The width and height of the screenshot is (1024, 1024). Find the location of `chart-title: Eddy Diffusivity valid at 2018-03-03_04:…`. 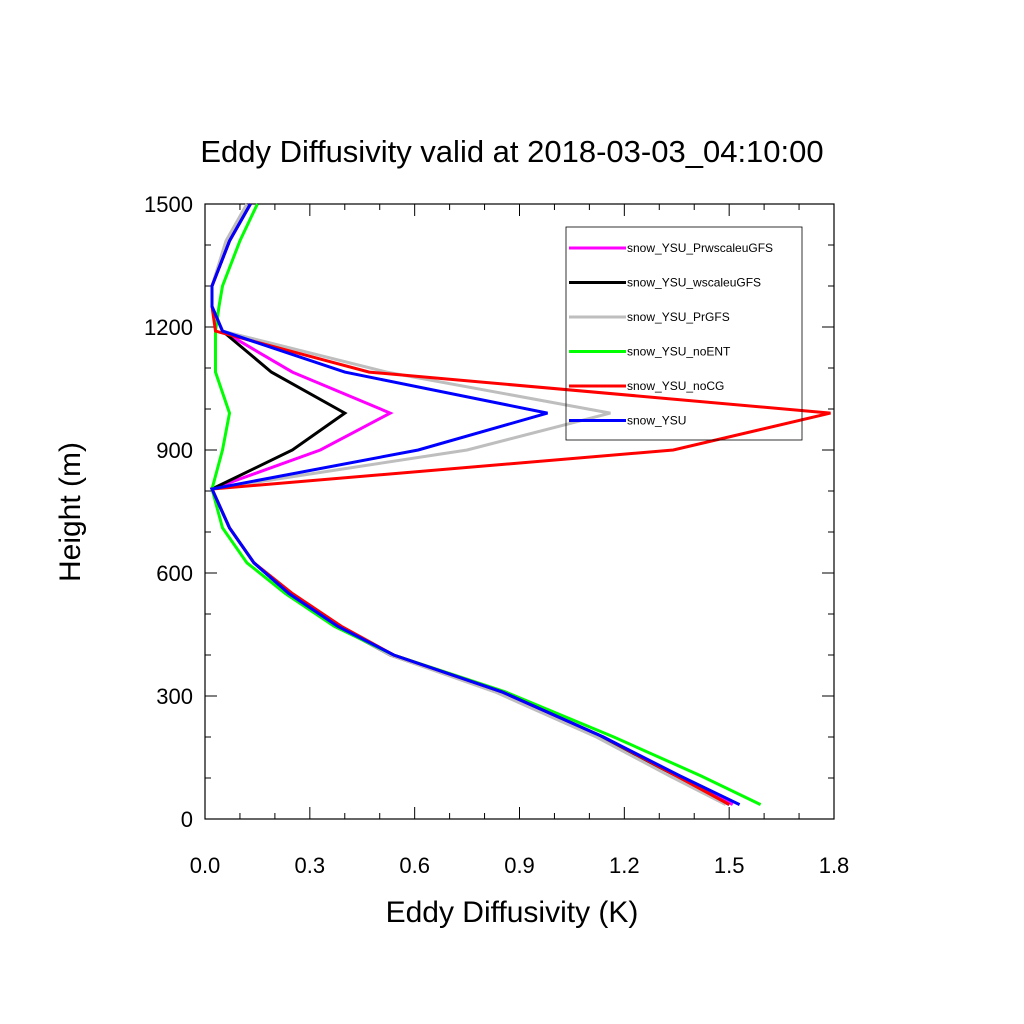

chart-title: Eddy Diffusivity valid at 2018-03-03_04:… is located at coordinates (511, 151).